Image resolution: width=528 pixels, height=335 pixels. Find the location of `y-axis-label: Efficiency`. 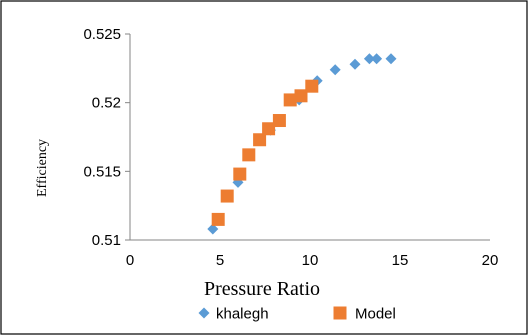

y-axis-label: Efficiency is located at coordinates (42, 168).